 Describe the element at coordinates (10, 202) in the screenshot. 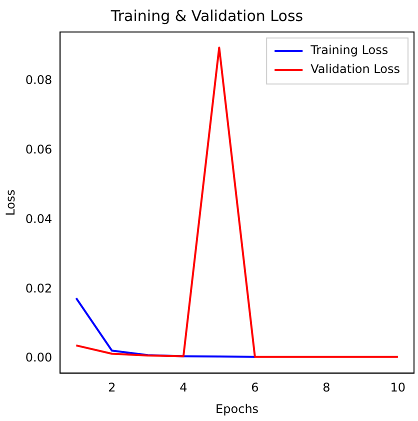

I see `y-axis-title: Loss` at that location.